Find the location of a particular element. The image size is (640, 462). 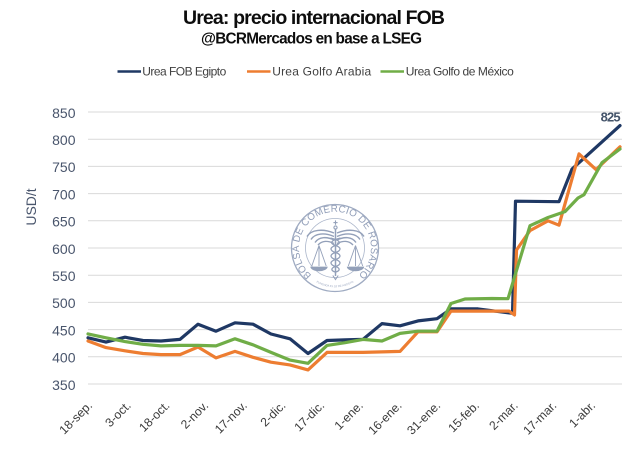

svg-text: USD/t is located at coordinates (31, 206).